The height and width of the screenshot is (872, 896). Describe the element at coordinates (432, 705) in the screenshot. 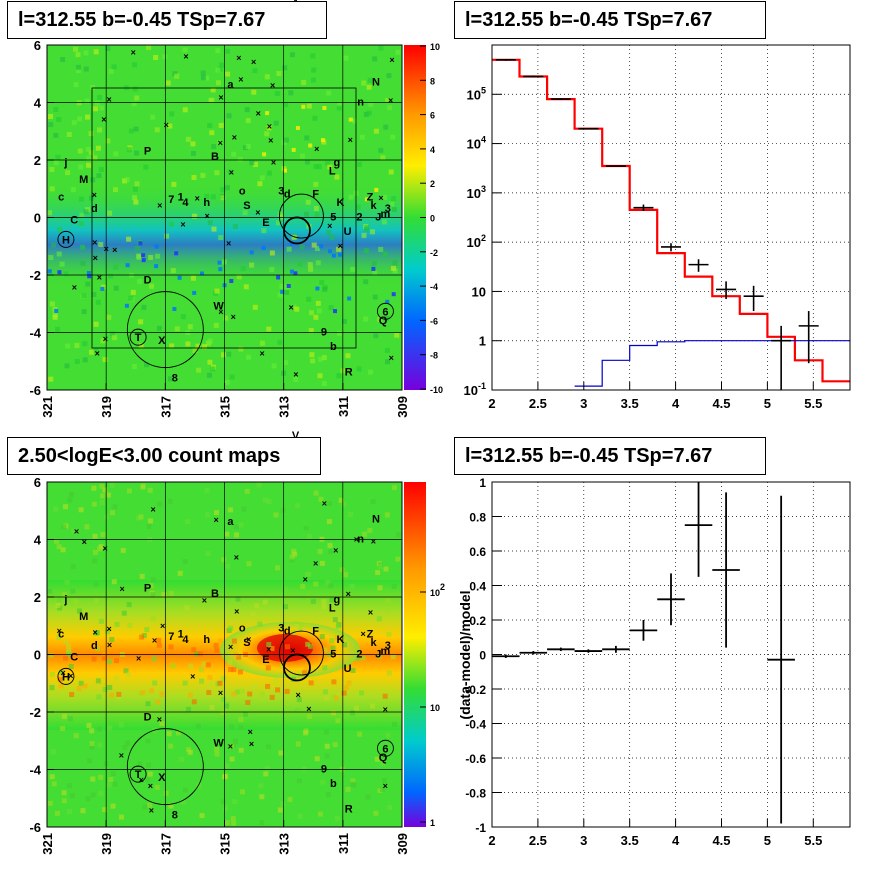

I see `count-colorbar-ticks: 102 10 1` at that location.